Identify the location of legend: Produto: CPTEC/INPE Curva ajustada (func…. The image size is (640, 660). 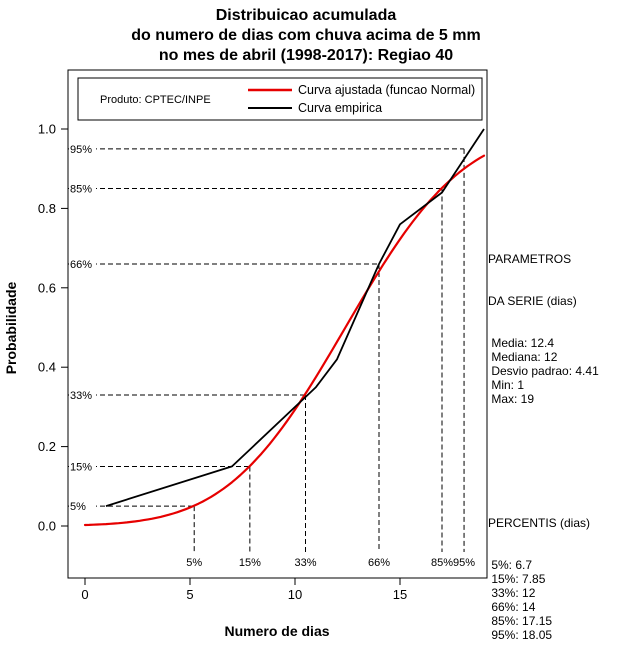
(280, 99).